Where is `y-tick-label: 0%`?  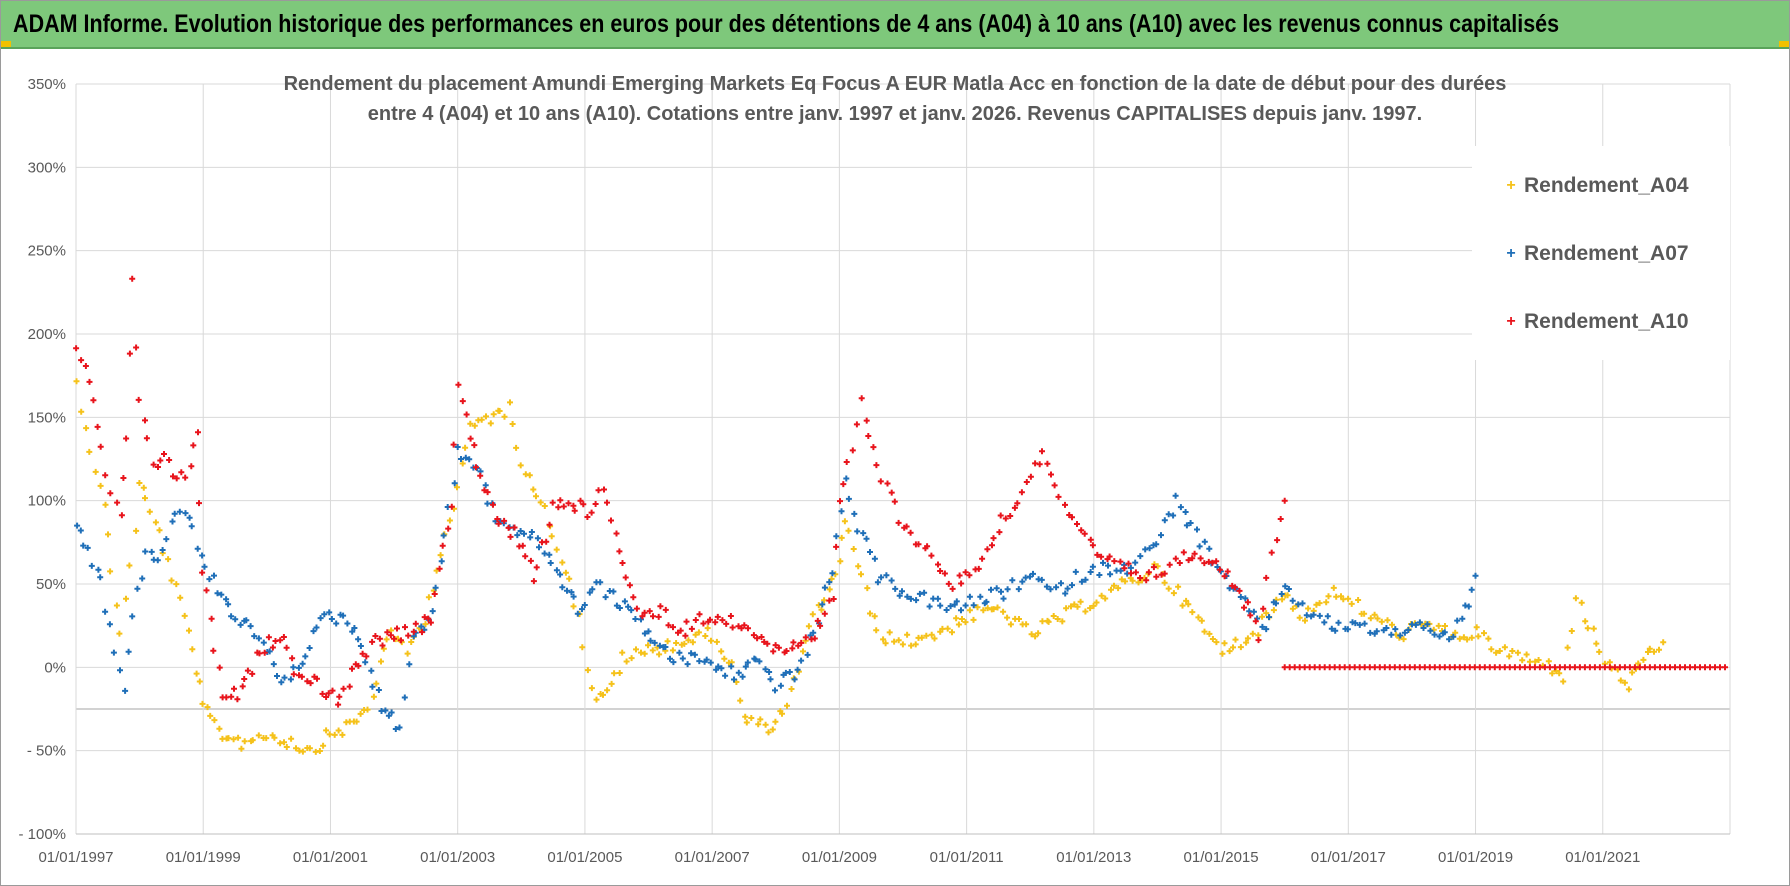 y-tick-label: 0% is located at coordinates (55, 667).